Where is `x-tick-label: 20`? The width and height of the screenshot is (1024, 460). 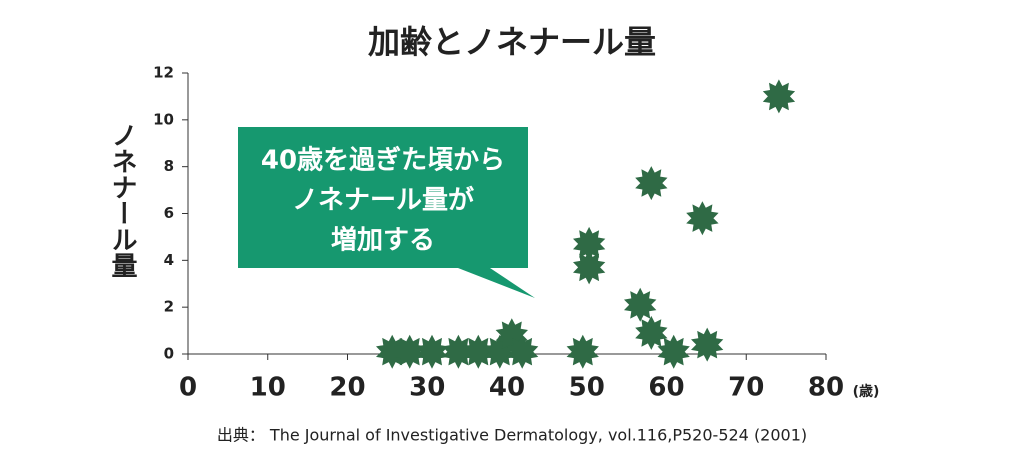 x-tick-label: 20 is located at coordinates (347, 388).